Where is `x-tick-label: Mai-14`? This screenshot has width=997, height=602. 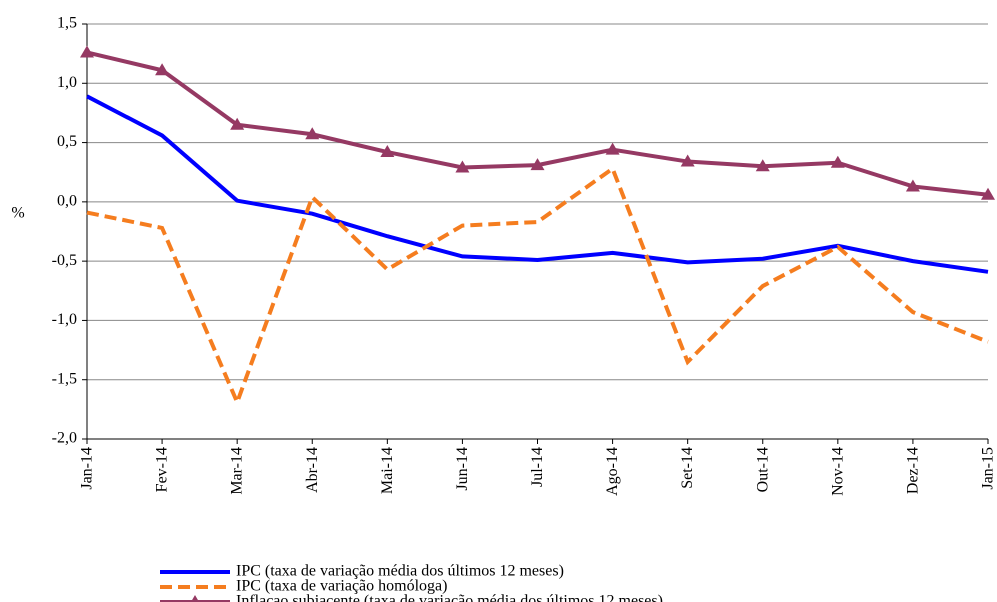
x-tick-label: Mai-14 is located at coordinates (387, 470).